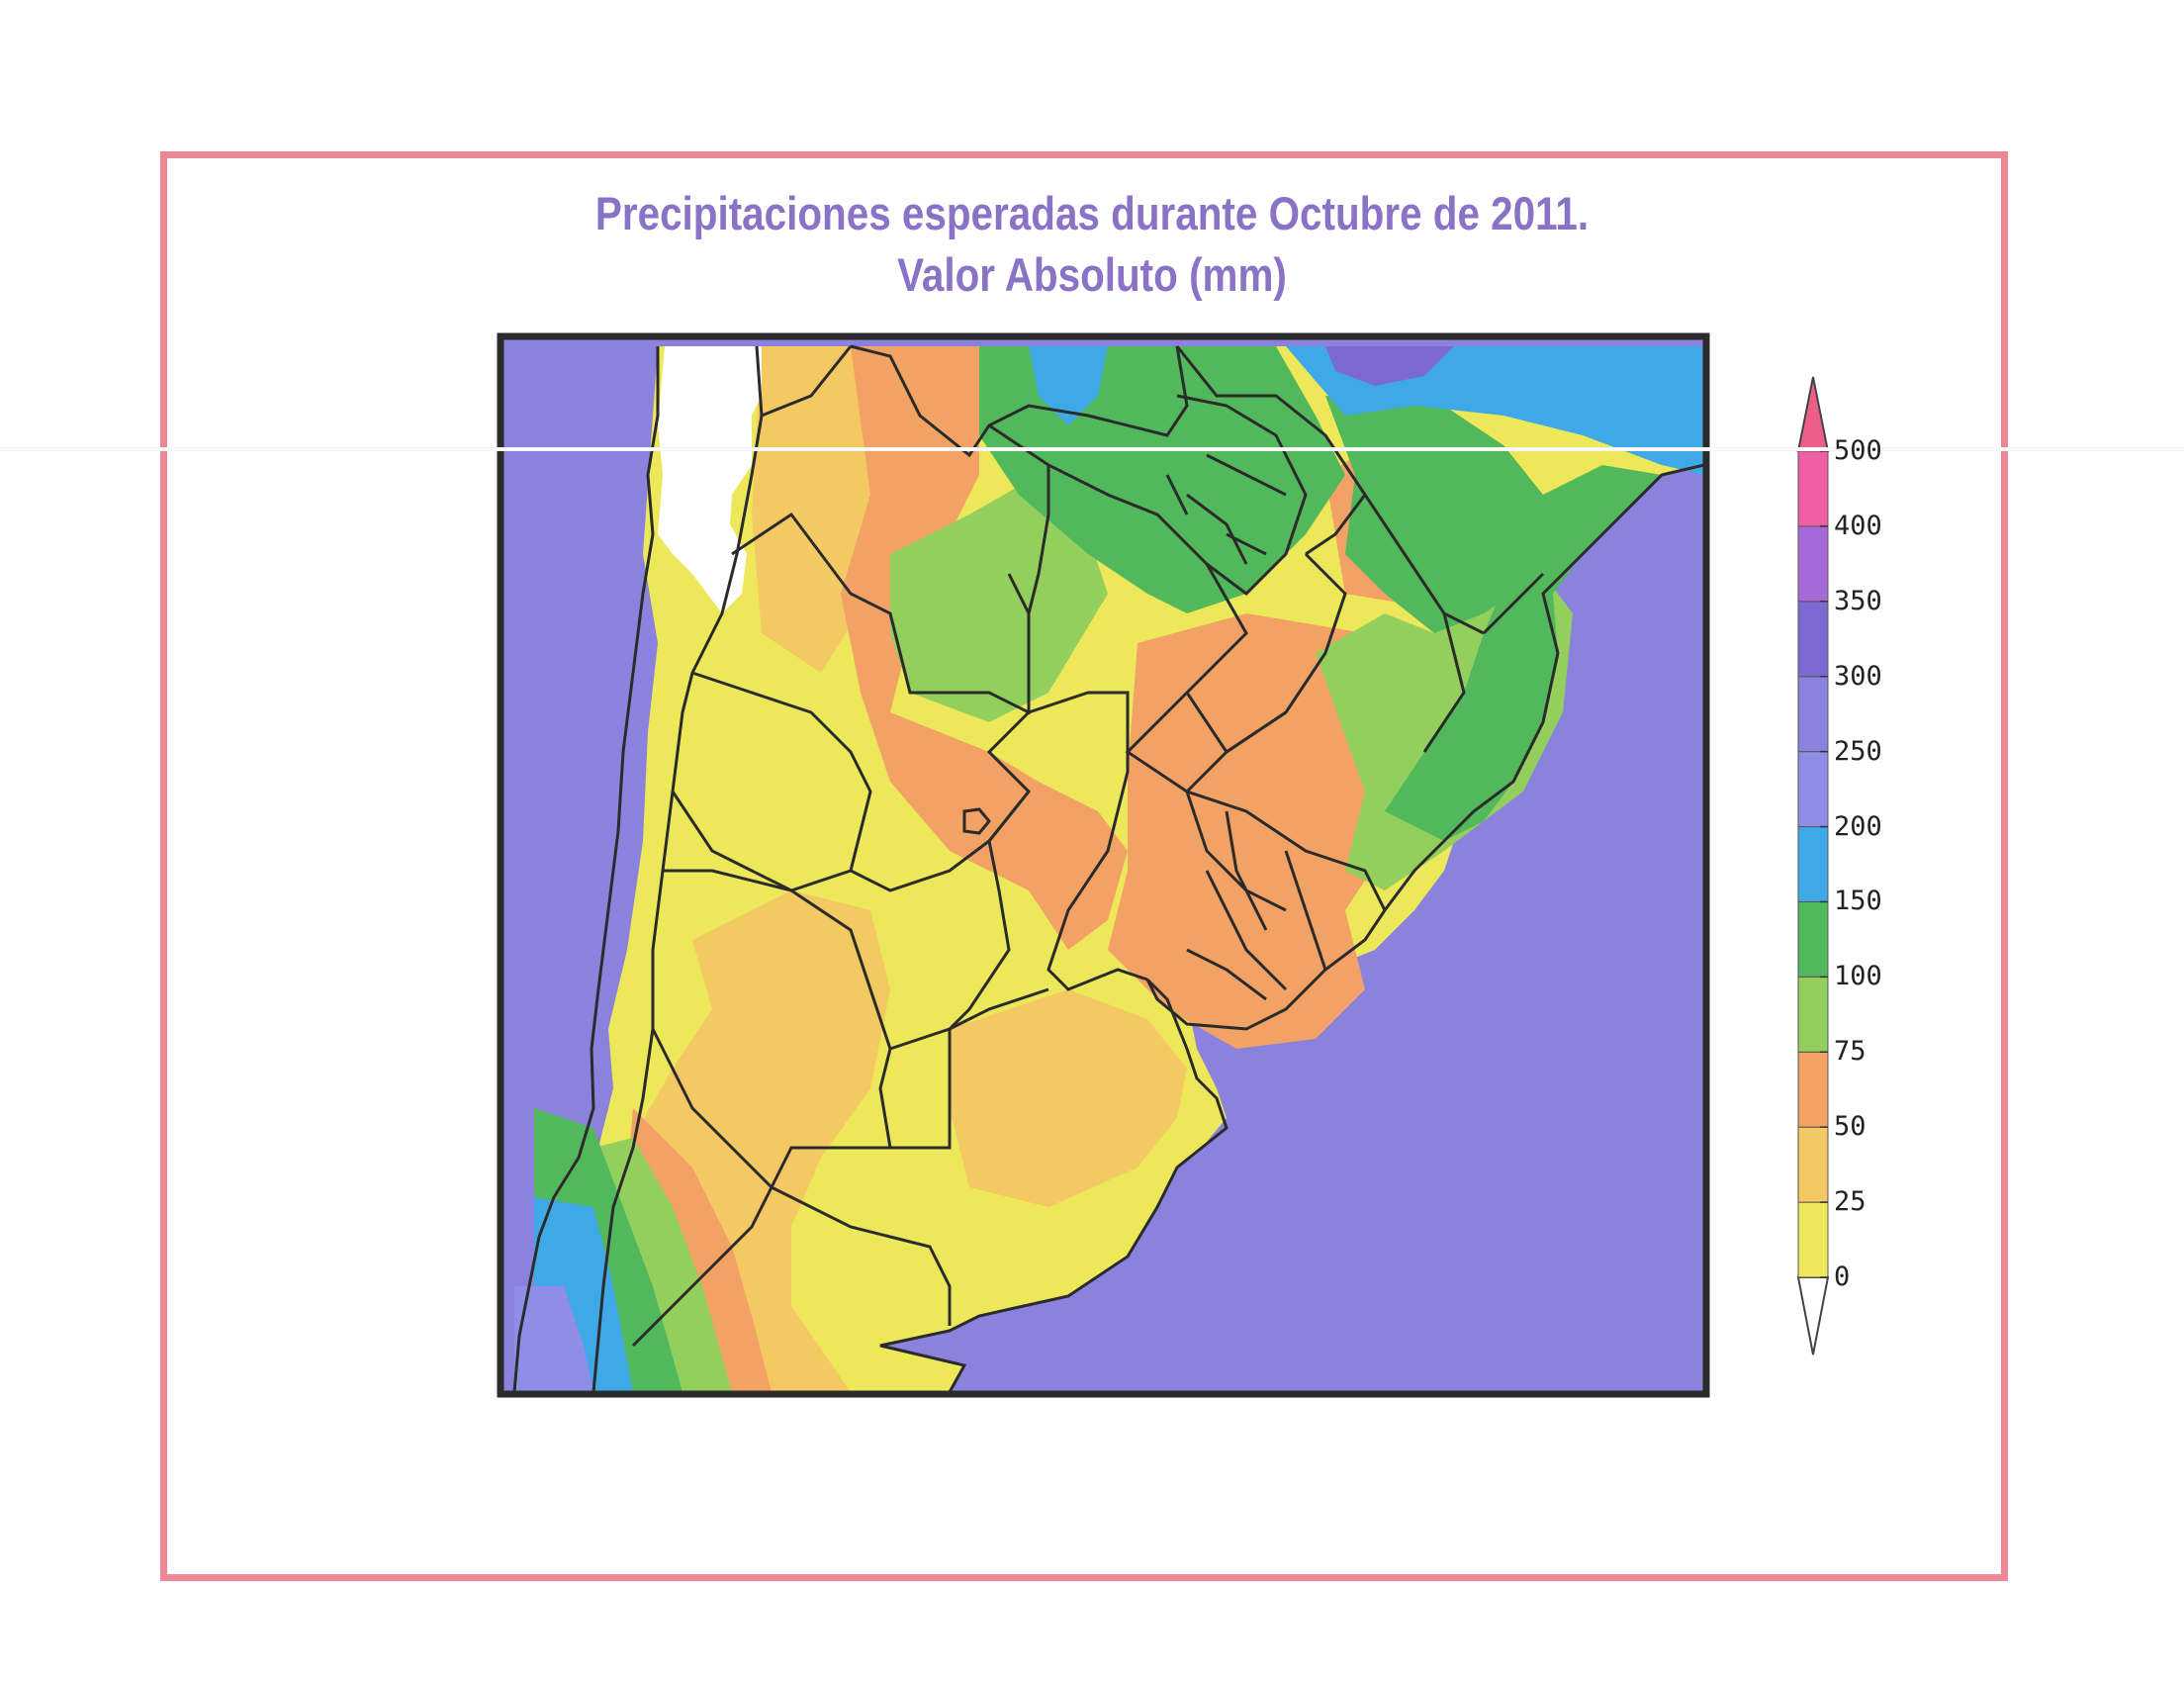  What do you see at coordinates (1068, 1098) in the screenshot?
I see `precip-zone-25-50-east` at bounding box center [1068, 1098].